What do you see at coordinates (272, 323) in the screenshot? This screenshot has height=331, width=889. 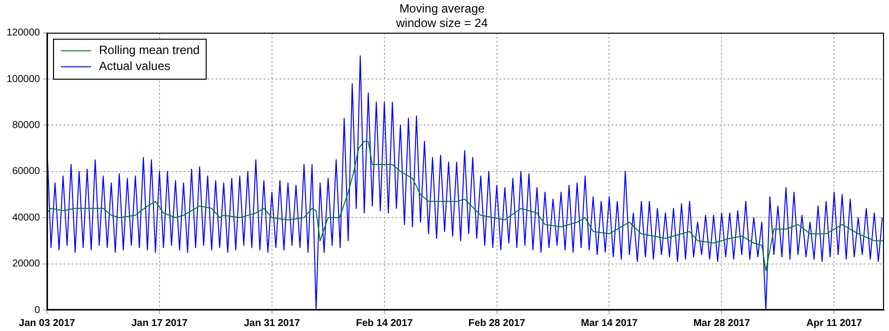 I see `x-tick-label: Jan 31 2017` at bounding box center [272, 323].